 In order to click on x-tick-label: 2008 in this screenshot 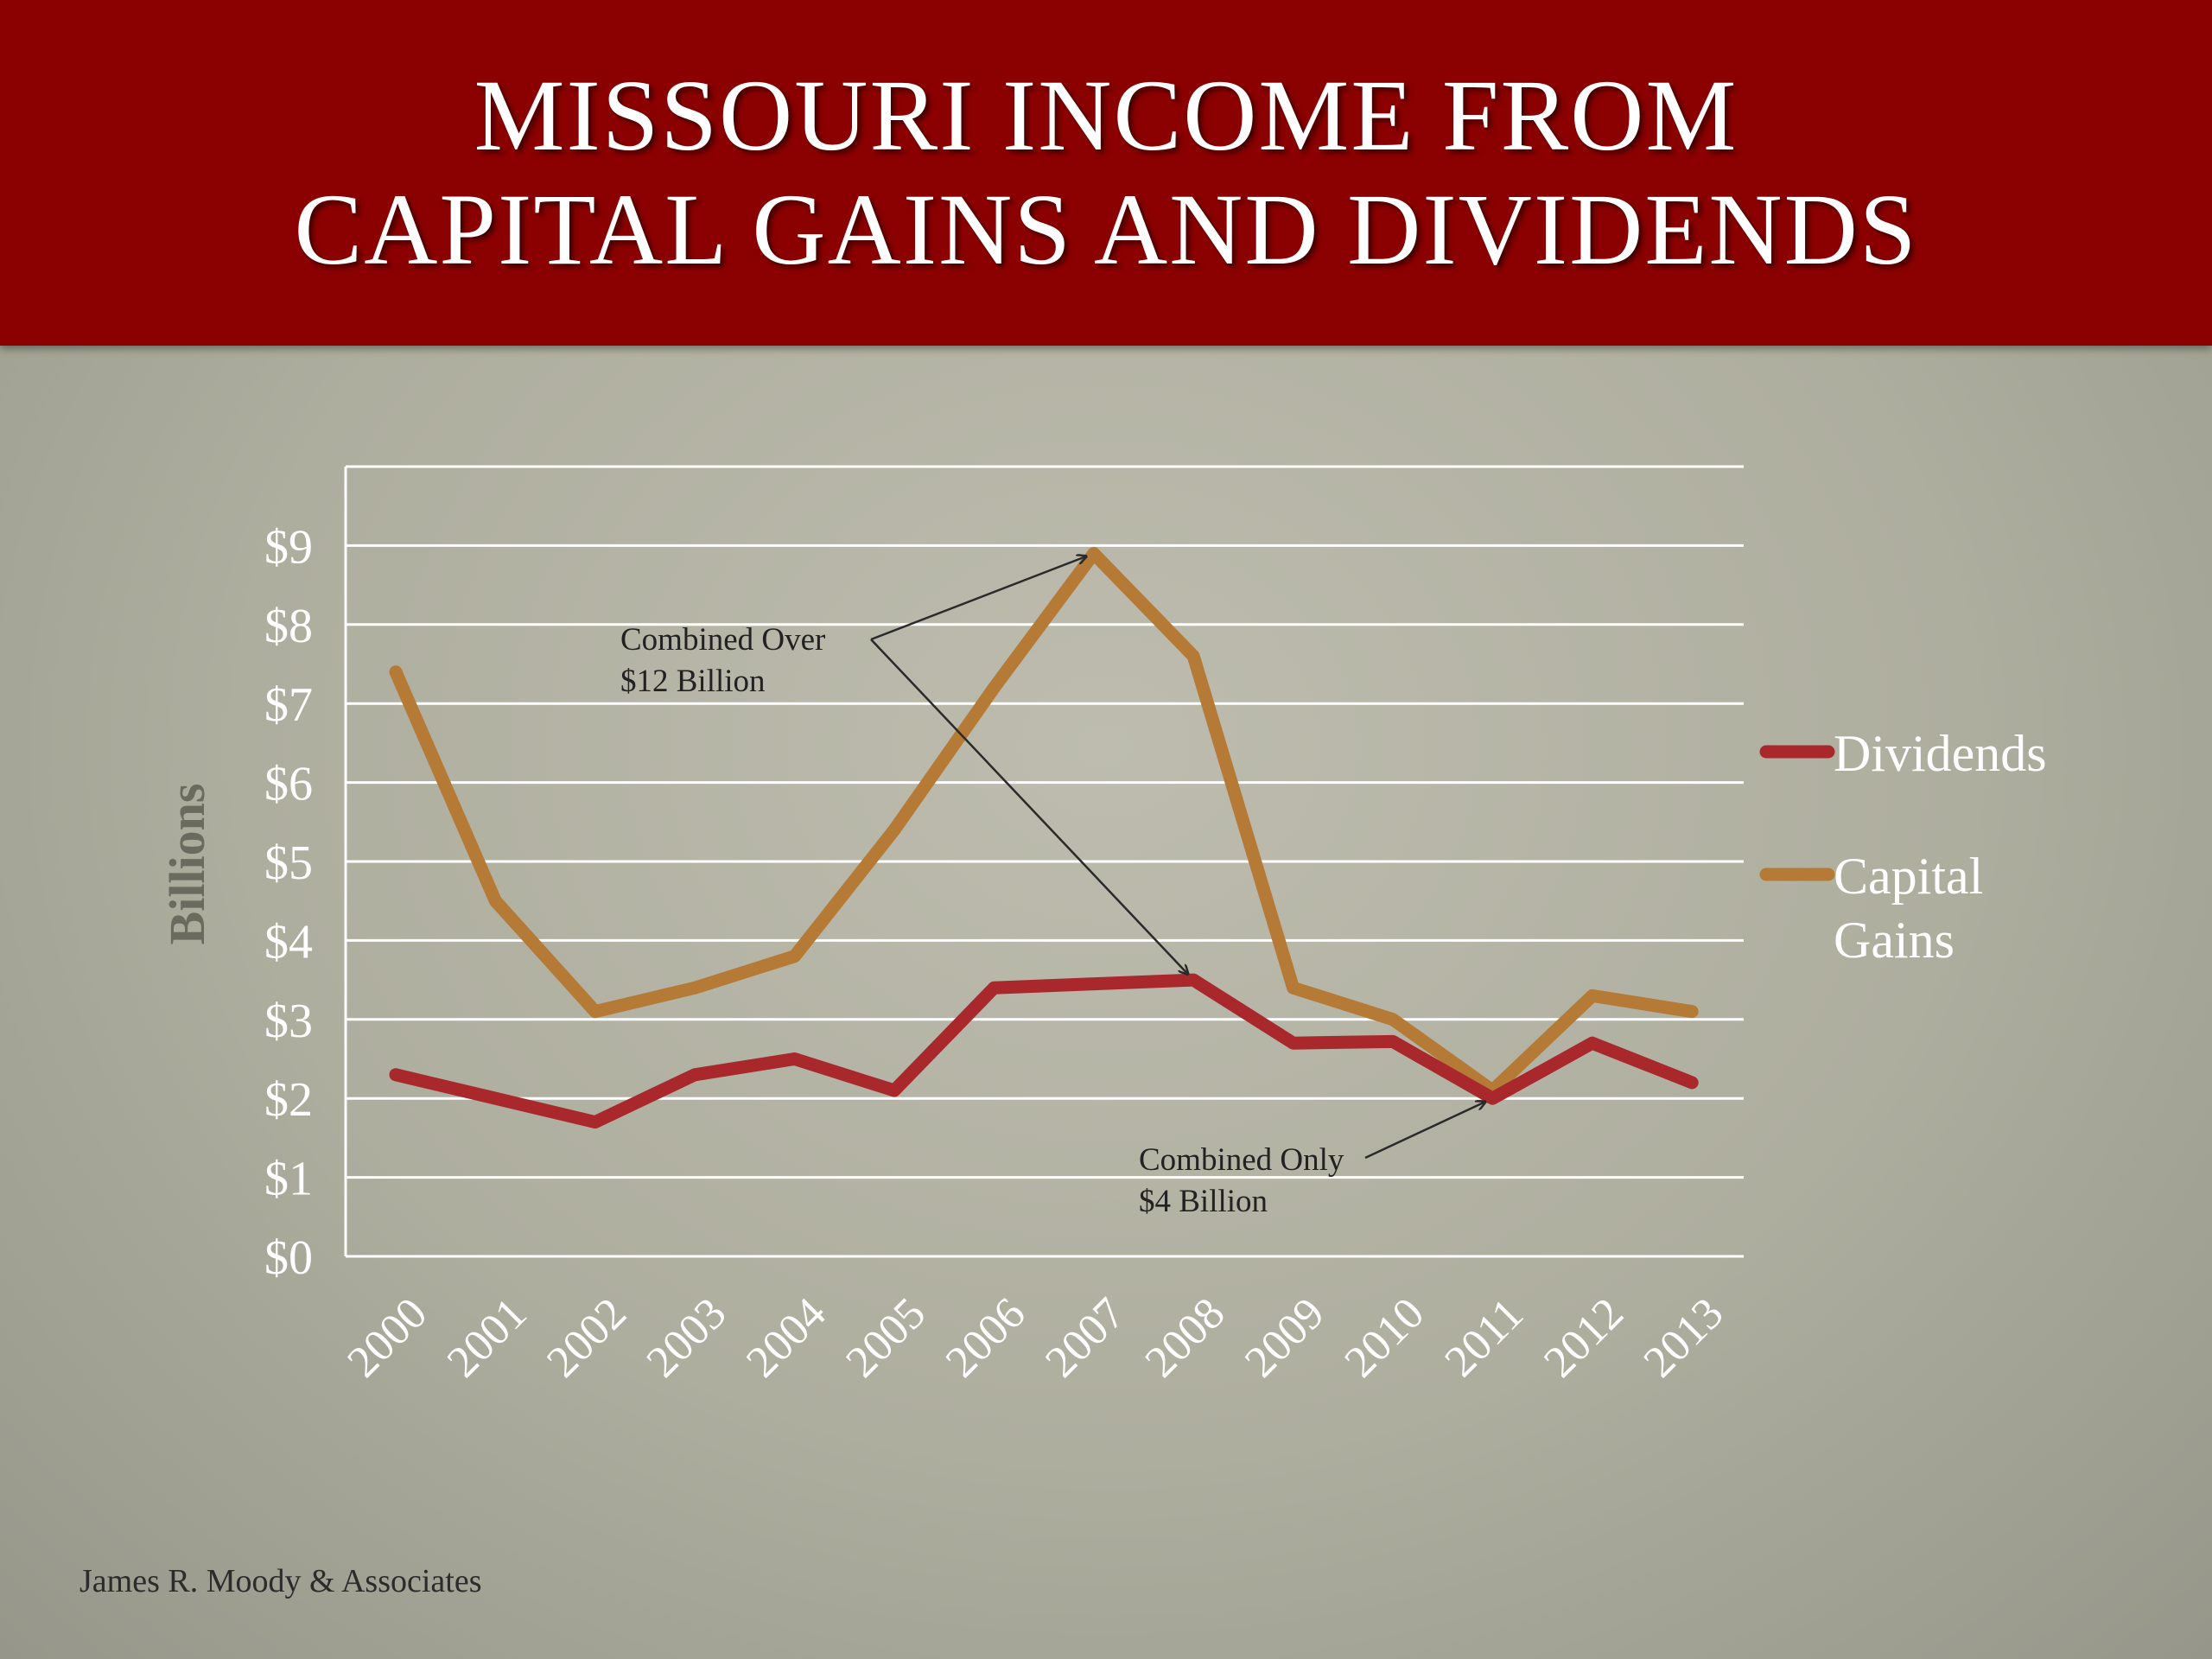, I will do `click(1185, 1337)`.